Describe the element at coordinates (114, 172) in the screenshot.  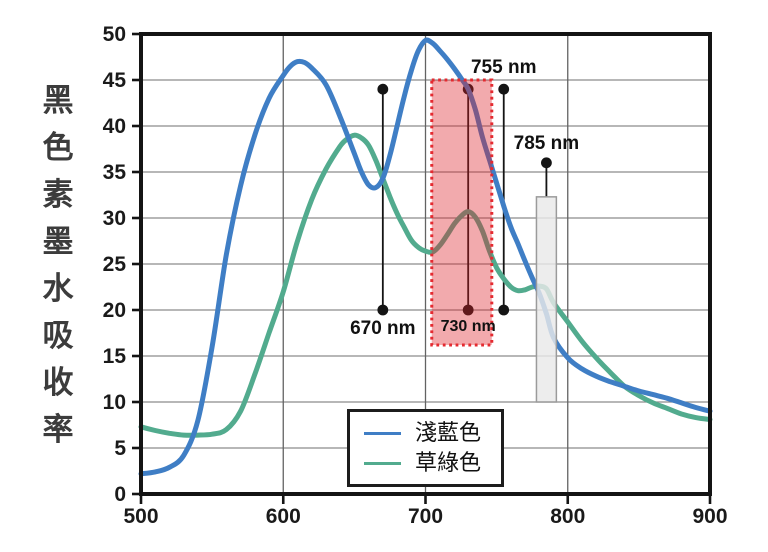
I see `y-tick-label: 35` at that location.